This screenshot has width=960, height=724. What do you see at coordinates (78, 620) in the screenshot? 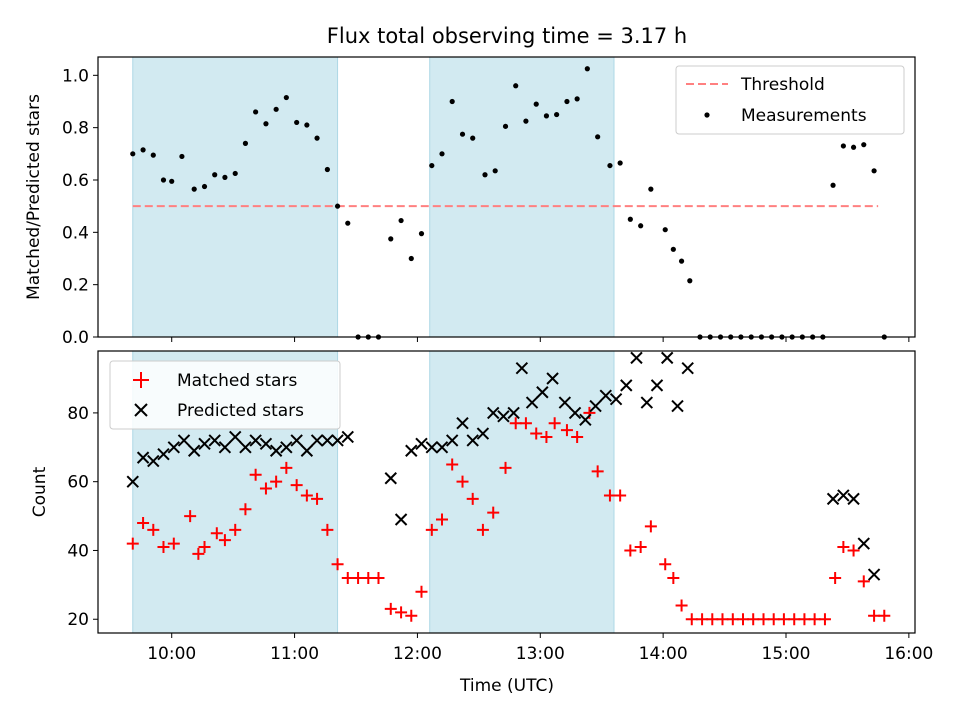
I see `y-tick-label: 20` at bounding box center [78, 620].